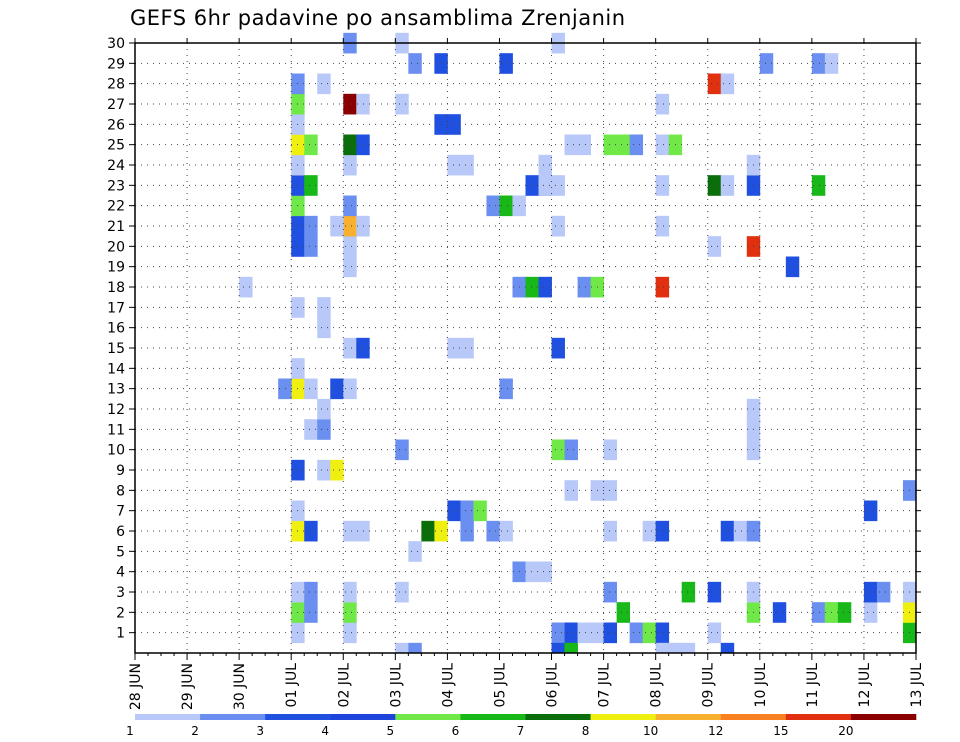 The width and height of the screenshot is (960, 742). What do you see at coordinates (188, 686) in the screenshot?
I see `x-tick-label: 29 JUN` at bounding box center [188, 686].